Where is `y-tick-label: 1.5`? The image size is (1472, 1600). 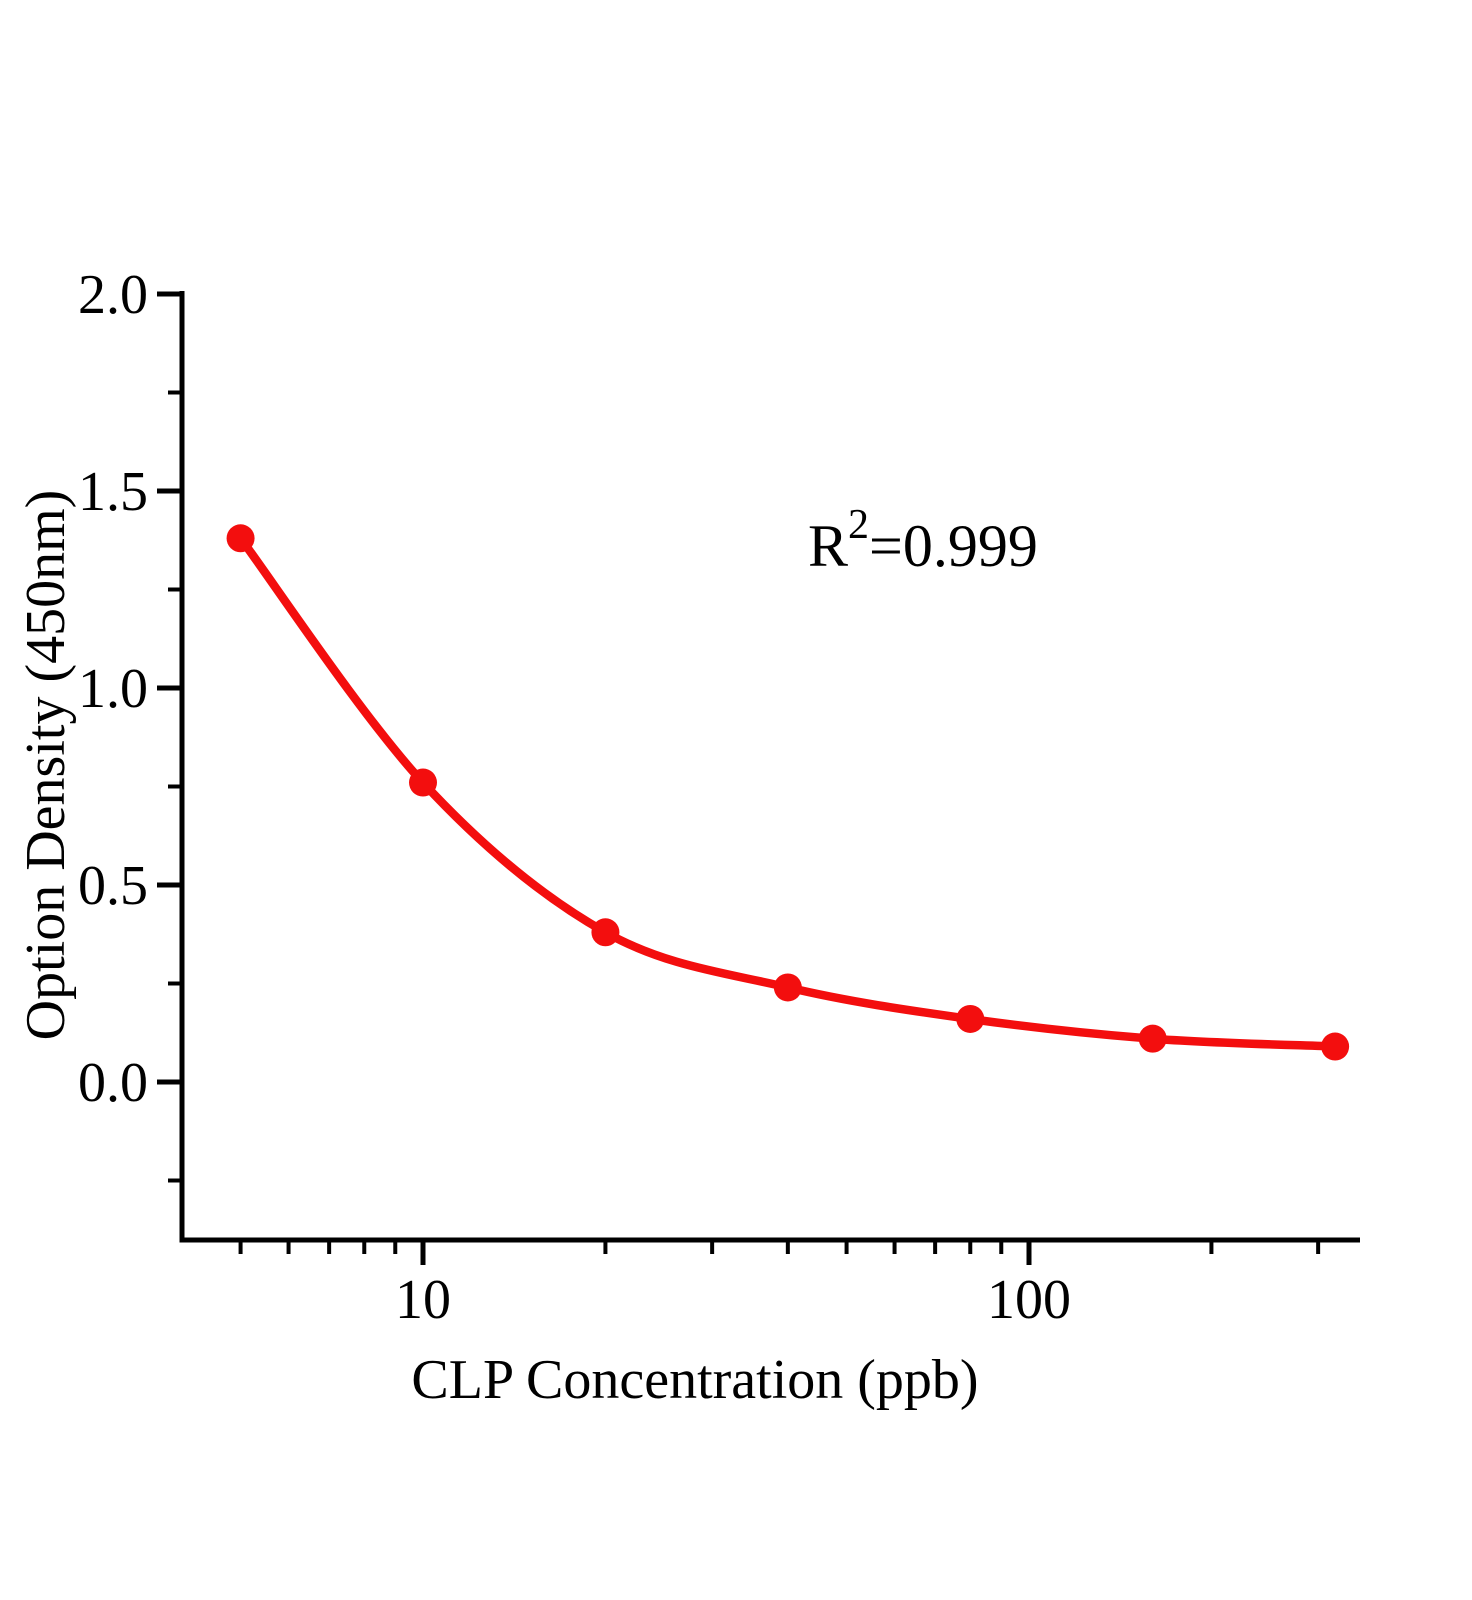
y-tick-label: 1.5 is located at coordinates (113, 492).